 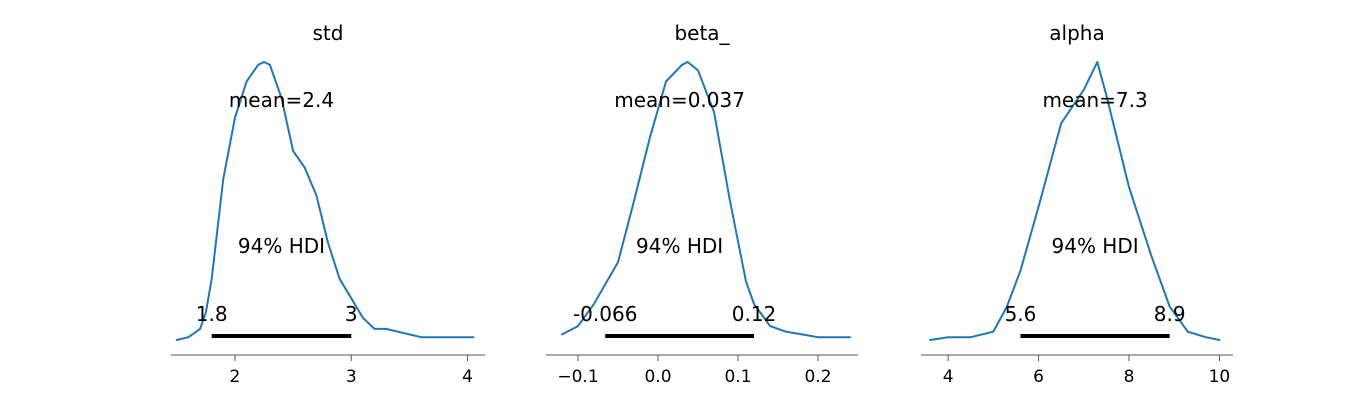 What do you see at coordinates (1129, 377) in the screenshot?
I see `x-tick-label: 8` at bounding box center [1129, 377].